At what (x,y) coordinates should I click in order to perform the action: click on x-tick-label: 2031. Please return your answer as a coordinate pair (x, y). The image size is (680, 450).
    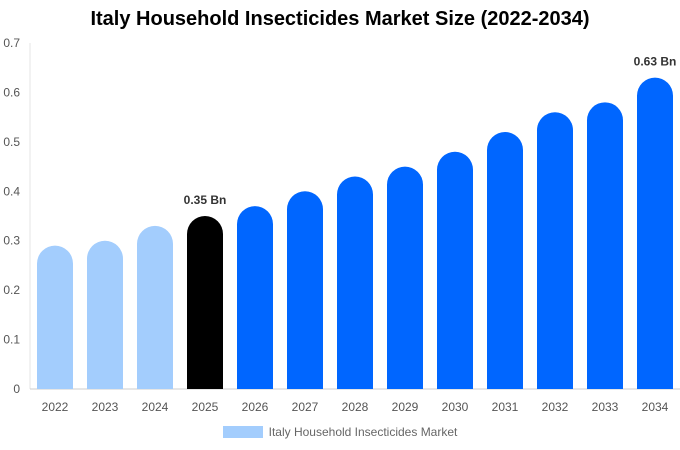
    Looking at the image, I should click on (505, 407).